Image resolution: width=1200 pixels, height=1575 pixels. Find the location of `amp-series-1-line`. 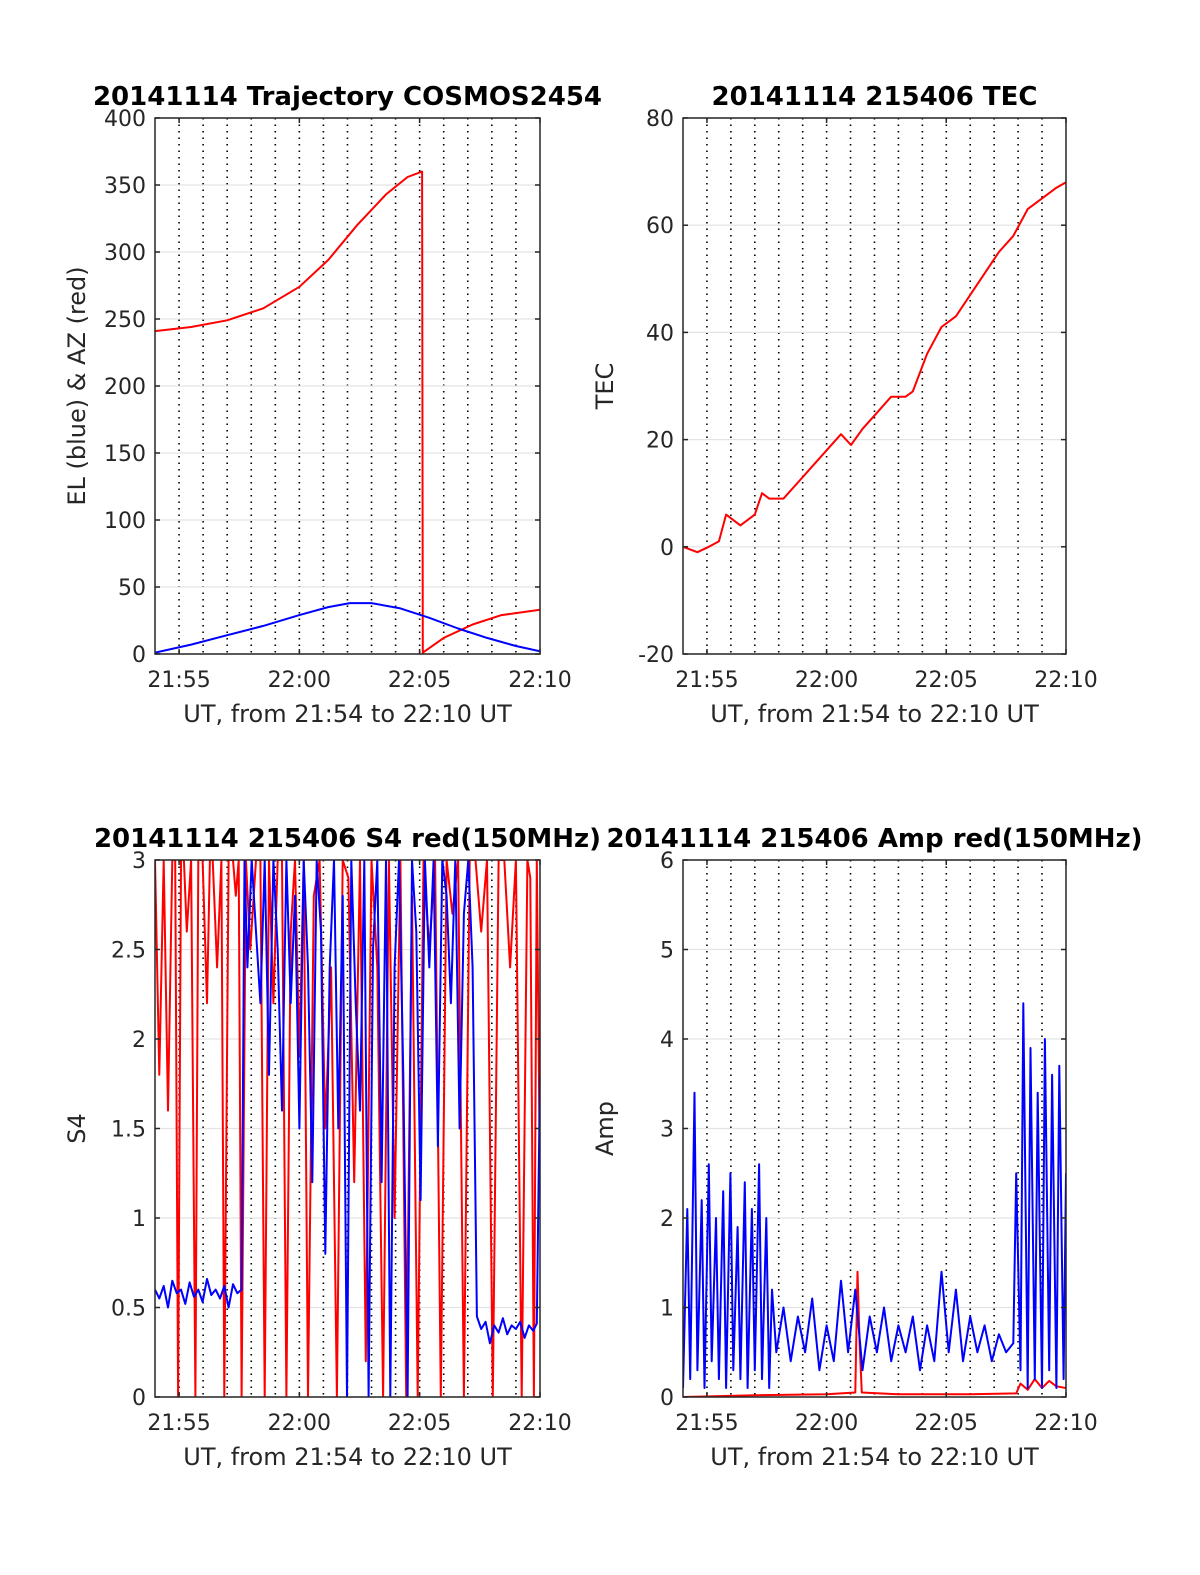

amp-series-1-line is located at coordinates (874, 1195).